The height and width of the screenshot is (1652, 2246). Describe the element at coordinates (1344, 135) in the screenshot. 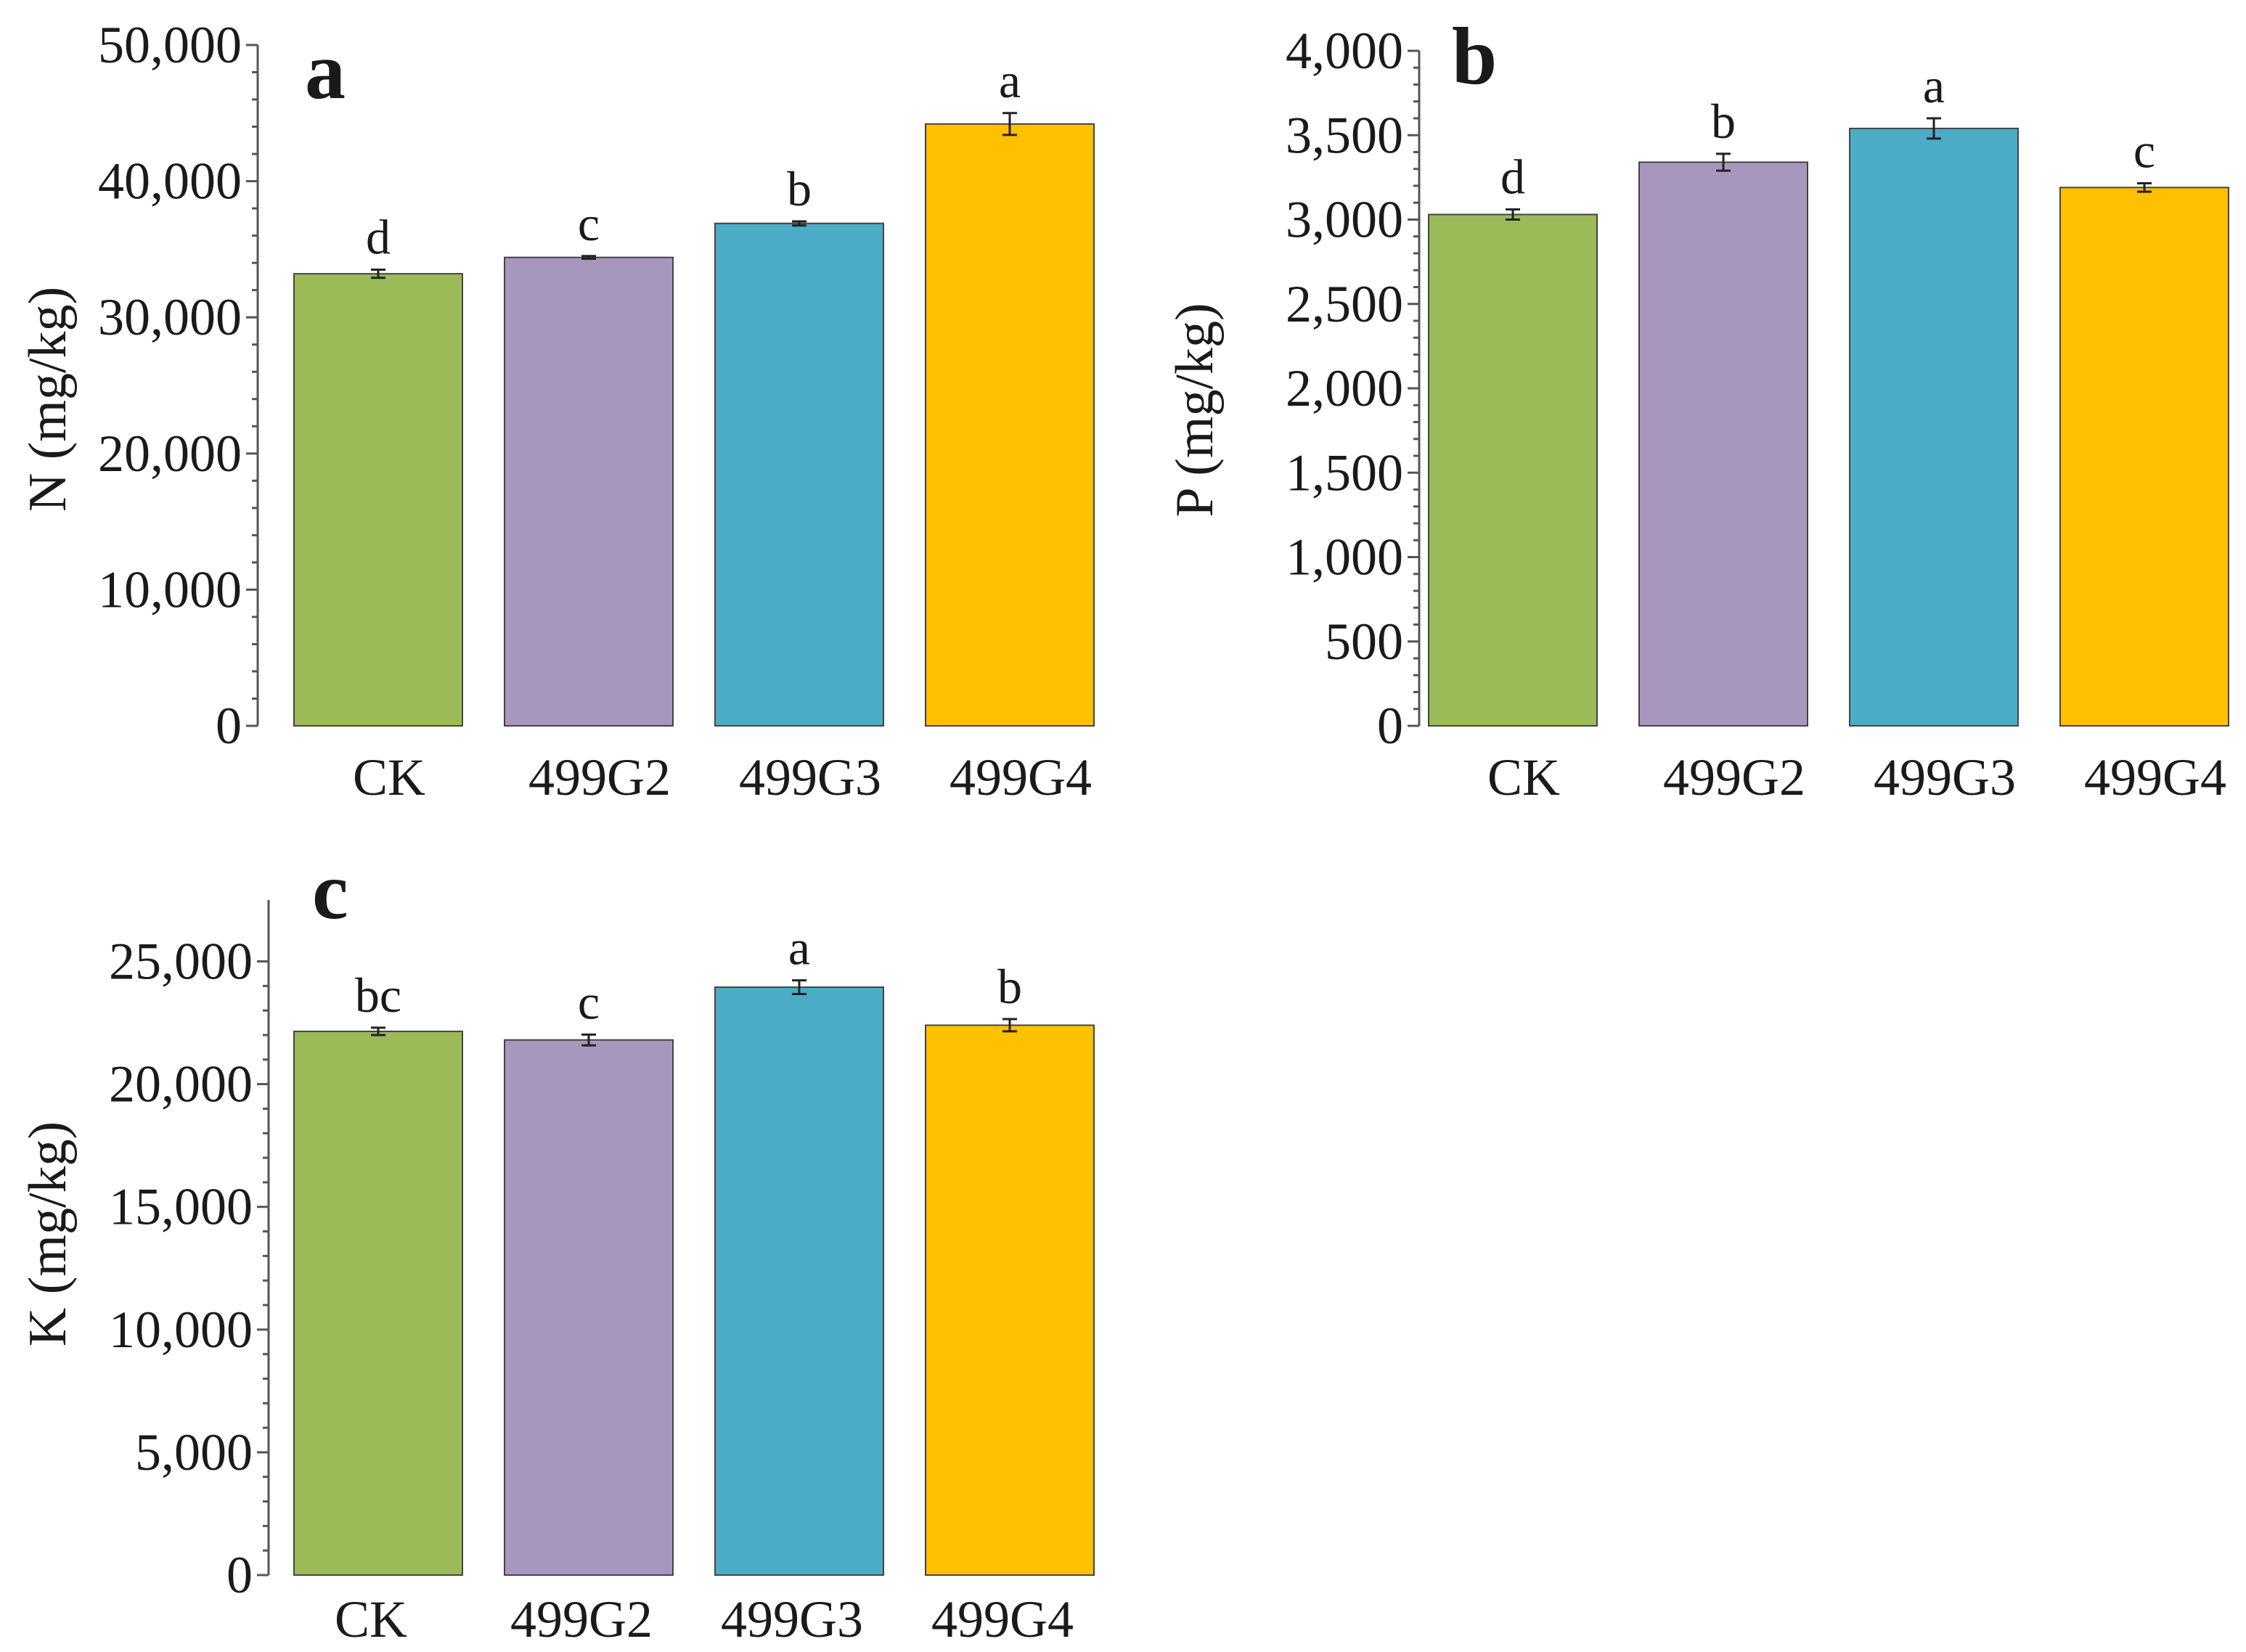

I see `y-tick-label-b: 3,500` at that location.